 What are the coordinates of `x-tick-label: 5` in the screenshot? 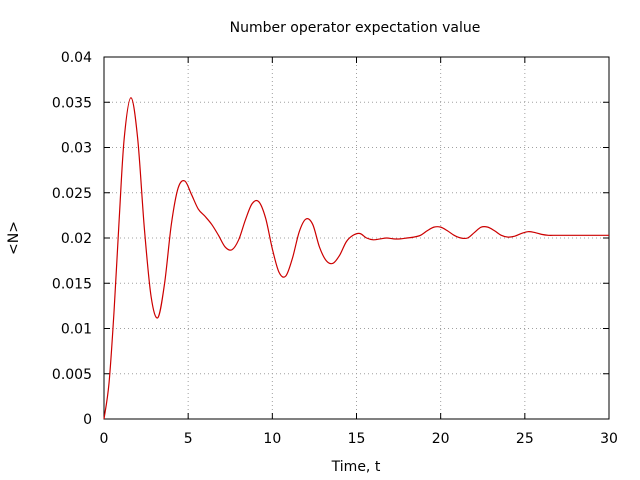 It's located at (188, 439).